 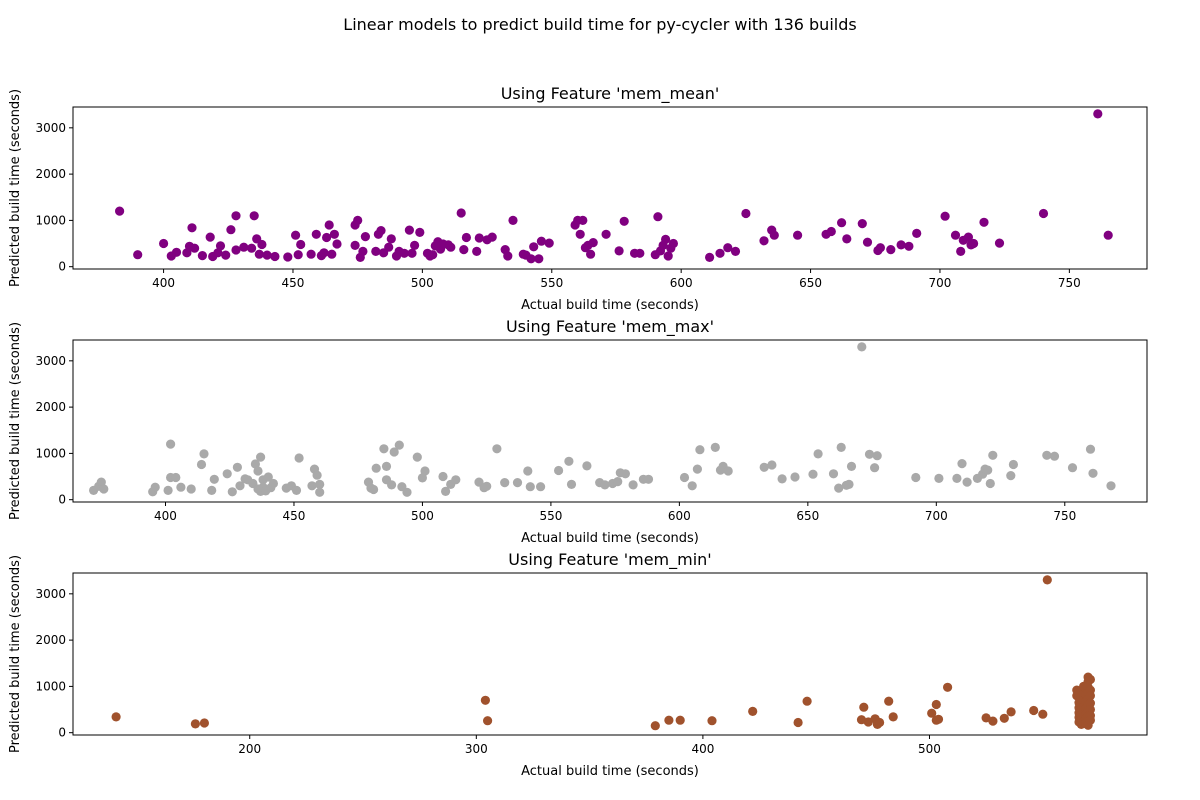 I want to click on x-tick-label: 750, so click(x=1069, y=283).